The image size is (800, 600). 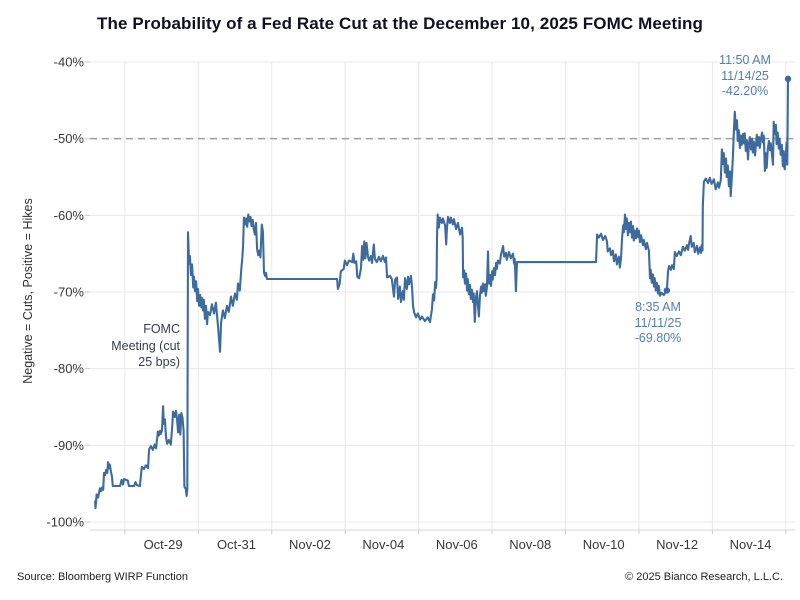 I want to click on y-tick-label: -50%, so click(x=69, y=138).